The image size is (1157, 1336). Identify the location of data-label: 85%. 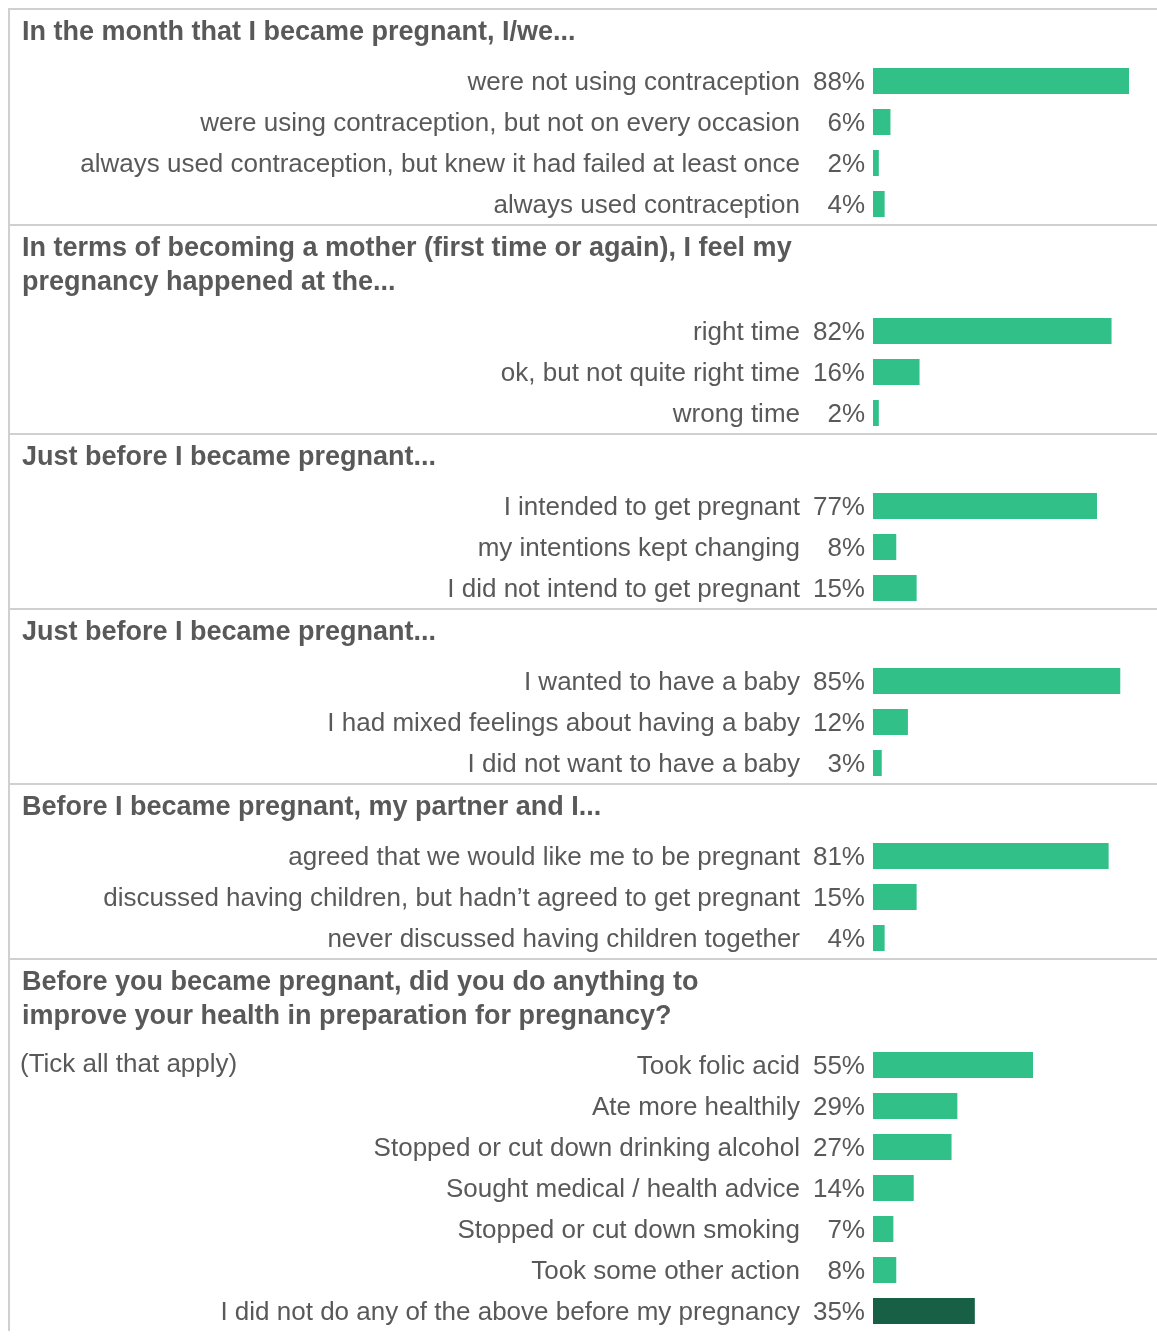
(838, 681).